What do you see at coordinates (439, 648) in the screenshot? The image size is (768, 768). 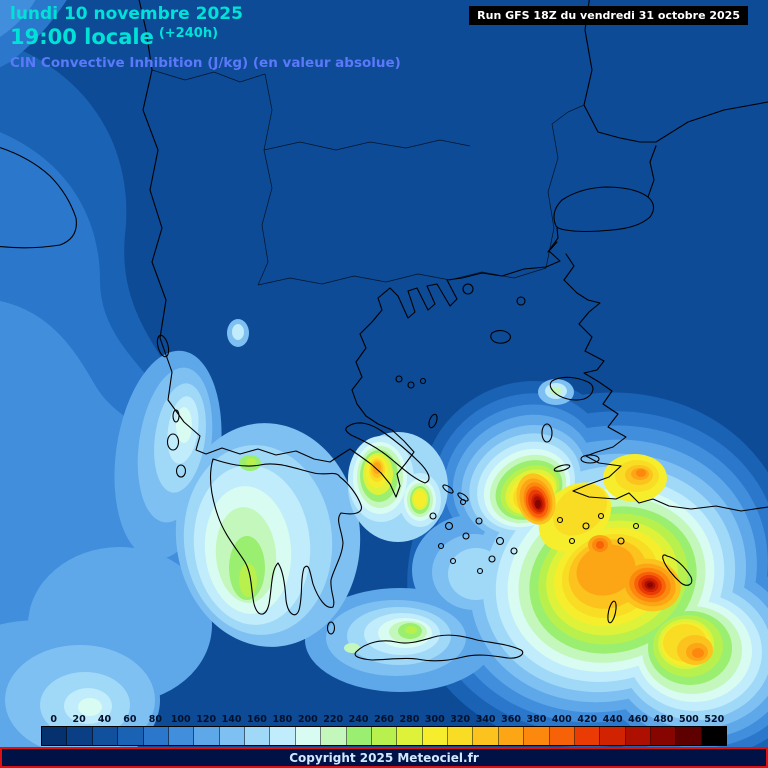 I see `coast-crete` at bounding box center [439, 648].